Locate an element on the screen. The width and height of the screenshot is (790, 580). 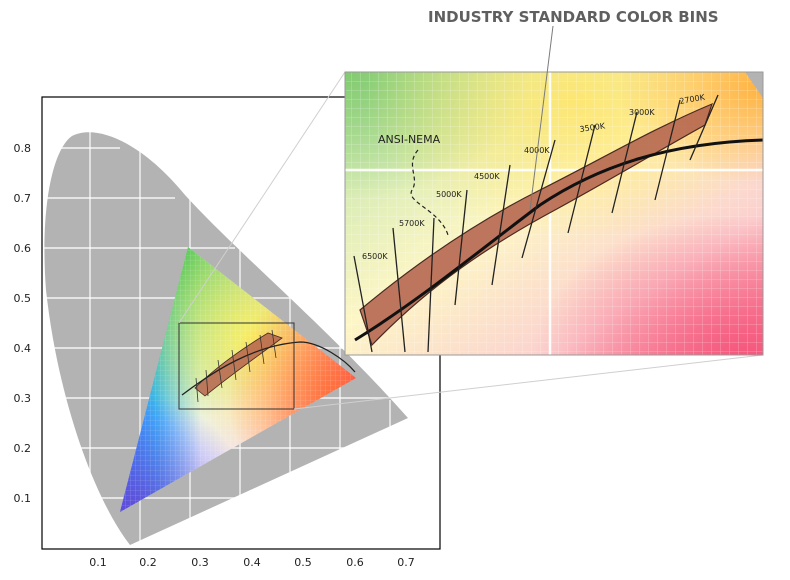
zoom-source-box is located at coordinates (236, 366).